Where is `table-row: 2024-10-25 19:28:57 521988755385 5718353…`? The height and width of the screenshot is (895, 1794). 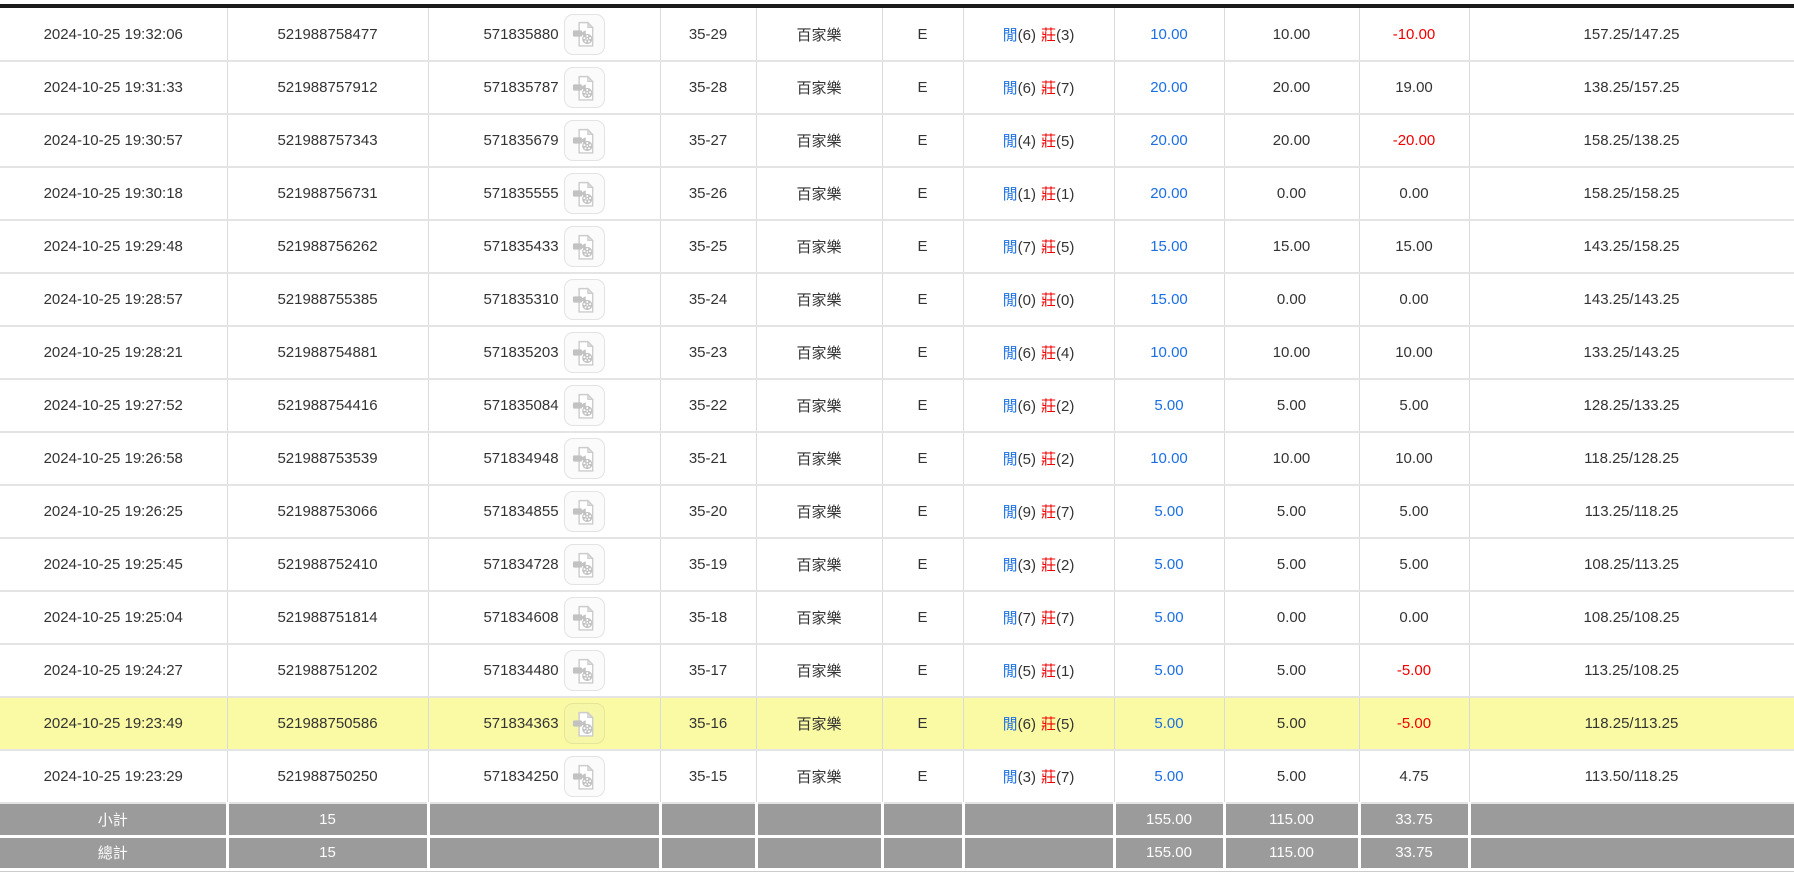 table-row: 2024-10-25 19:28:57 521988755385 5718353… is located at coordinates (897, 300).